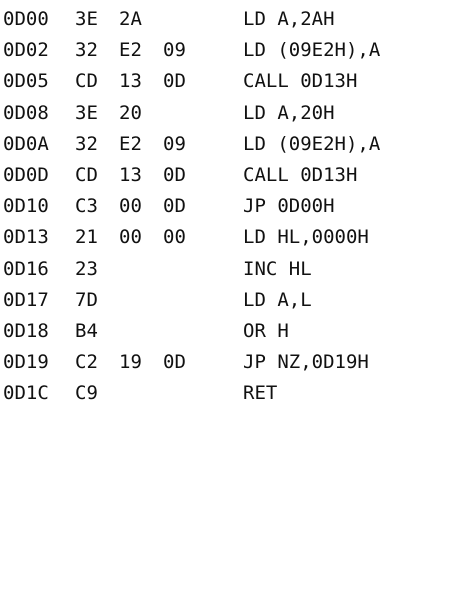 Image resolution: width=457 pixels, height=597 pixels. What do you see at coordinates (86, 330) in the screenshot?
I see `opcode-byte: B4` at bounding box center [86, 330].